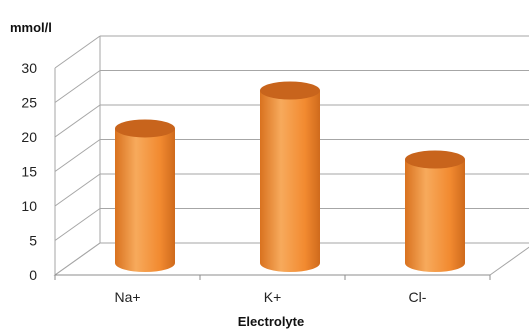  What do you see at coordinates (273, 297) in the screenshot?
I see `x-tick-label: K+` at bounding box center [273, 297].